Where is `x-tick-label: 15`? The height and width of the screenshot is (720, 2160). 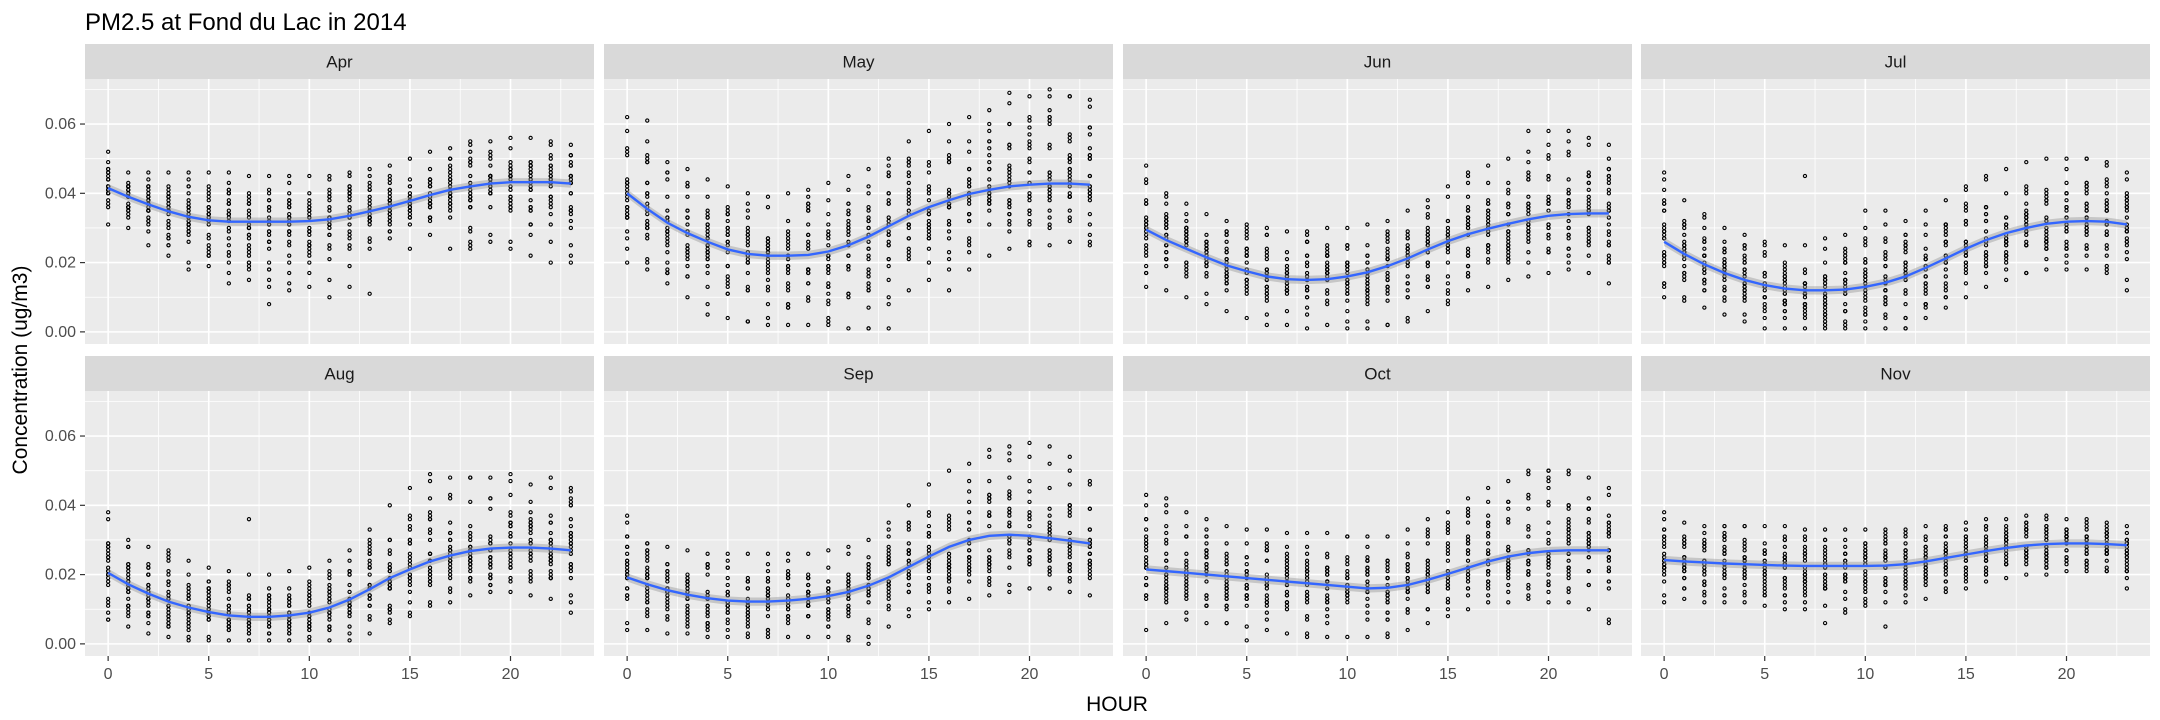 x-tick-label: 15 is located at coordinates (929, 674).